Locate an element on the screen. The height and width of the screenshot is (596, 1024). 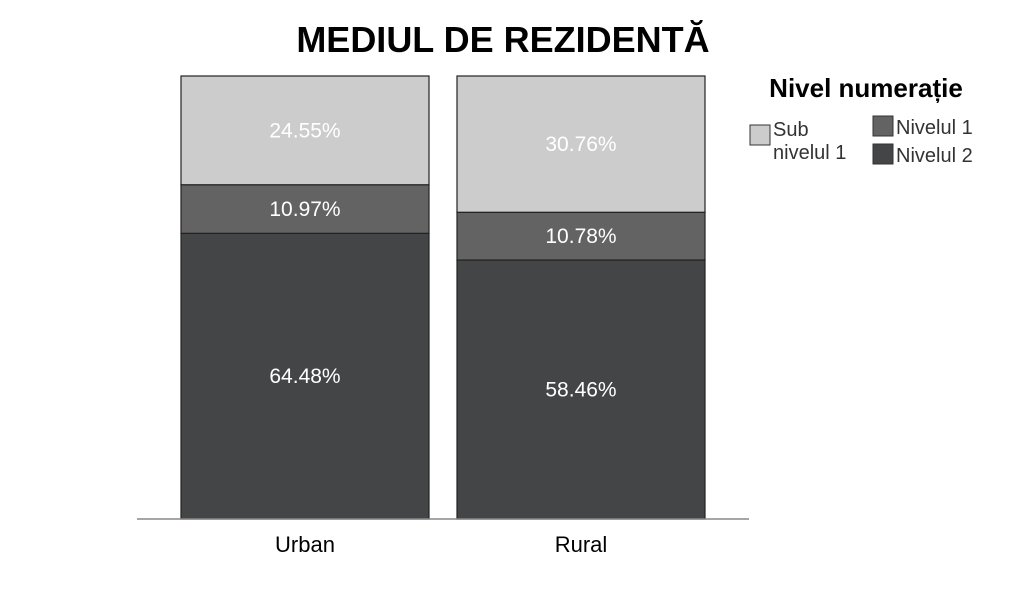
legend-title: Nivel numerație is located at coordinates (866, 88).